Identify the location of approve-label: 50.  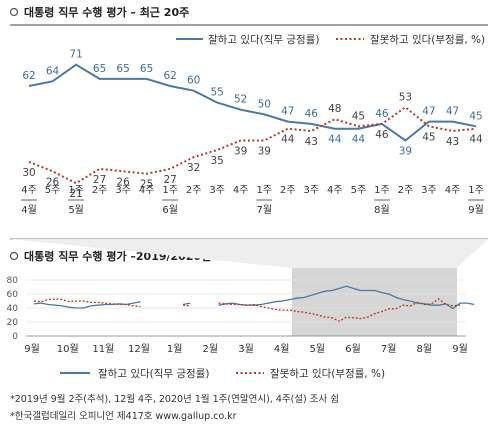
(264, 104).